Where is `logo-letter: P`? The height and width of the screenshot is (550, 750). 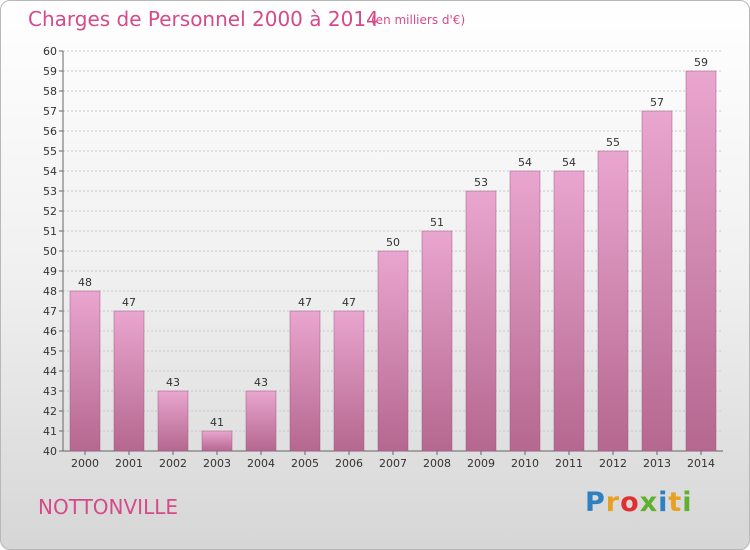 logo-letter: P is located at coordinates (595, 502).